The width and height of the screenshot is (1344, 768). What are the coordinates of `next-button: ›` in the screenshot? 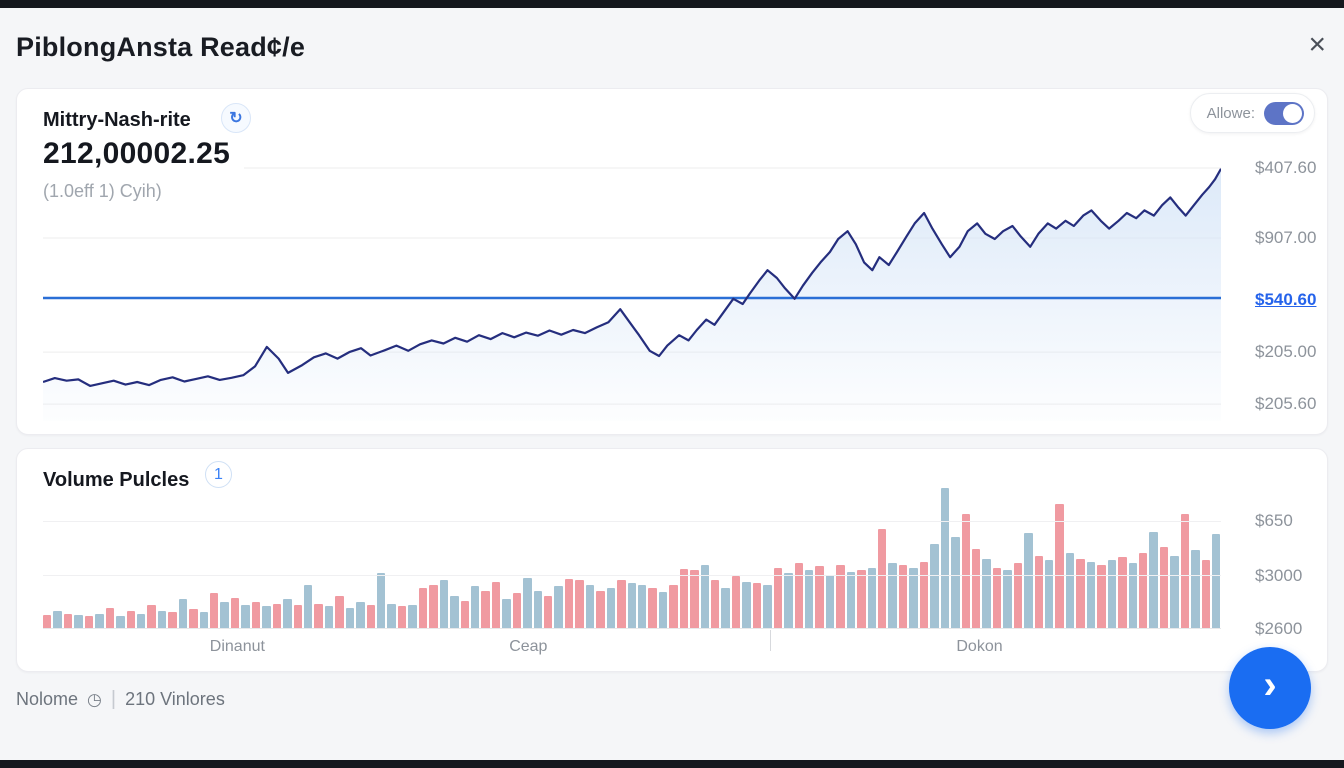 It's located at (1270, 688).